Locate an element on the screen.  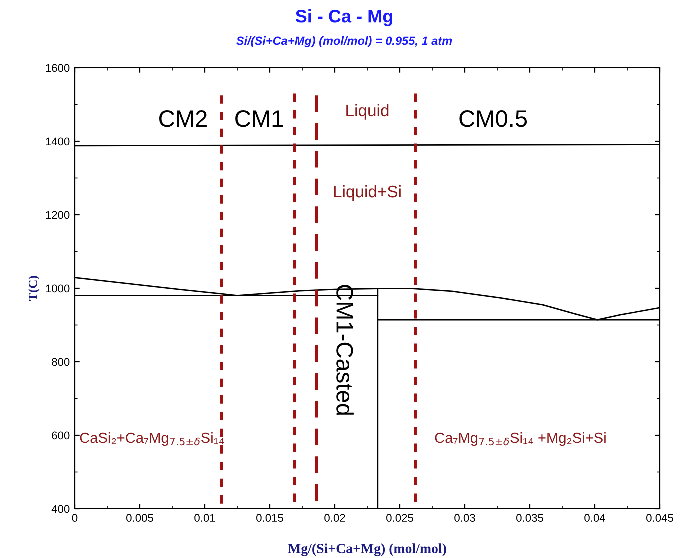
x-tick-label: 0.03 is located at coordinates (465, 518).